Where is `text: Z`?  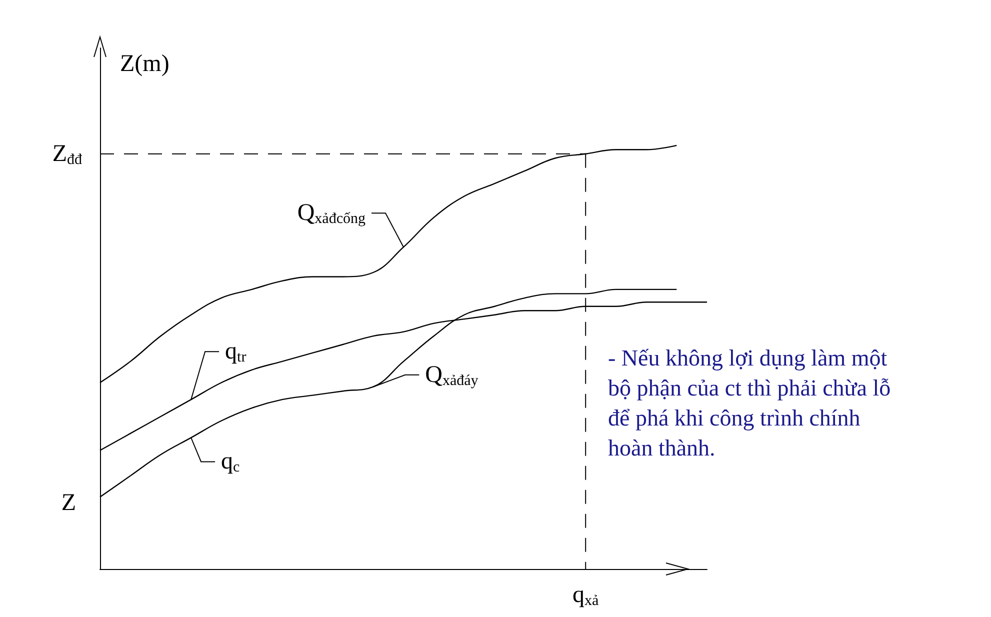 text: Z is located at coordinates (68, 503).